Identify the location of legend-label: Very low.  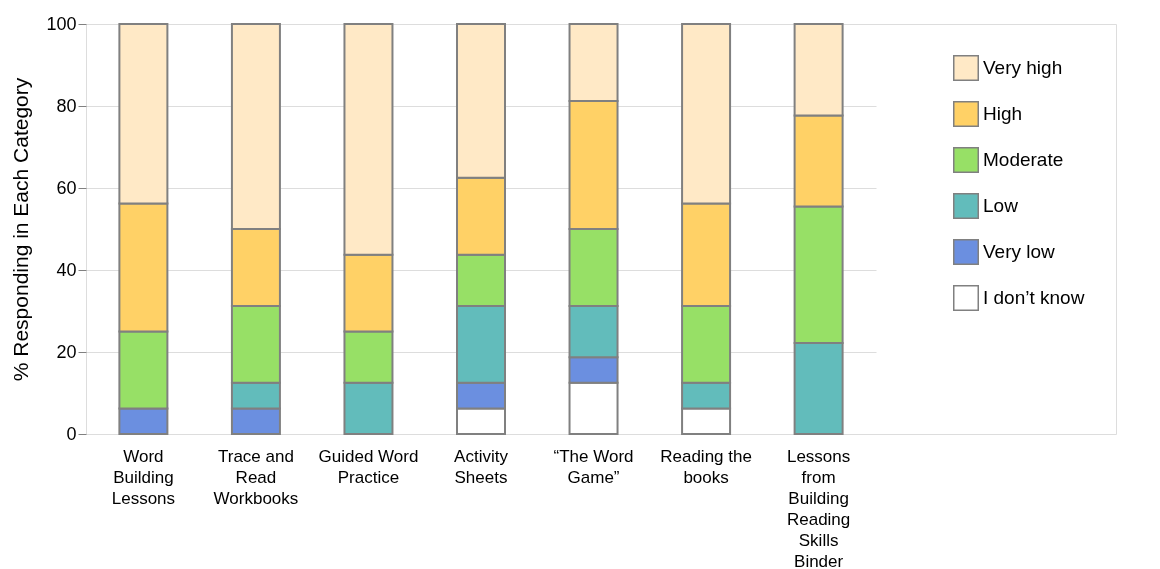
(1019, 251).